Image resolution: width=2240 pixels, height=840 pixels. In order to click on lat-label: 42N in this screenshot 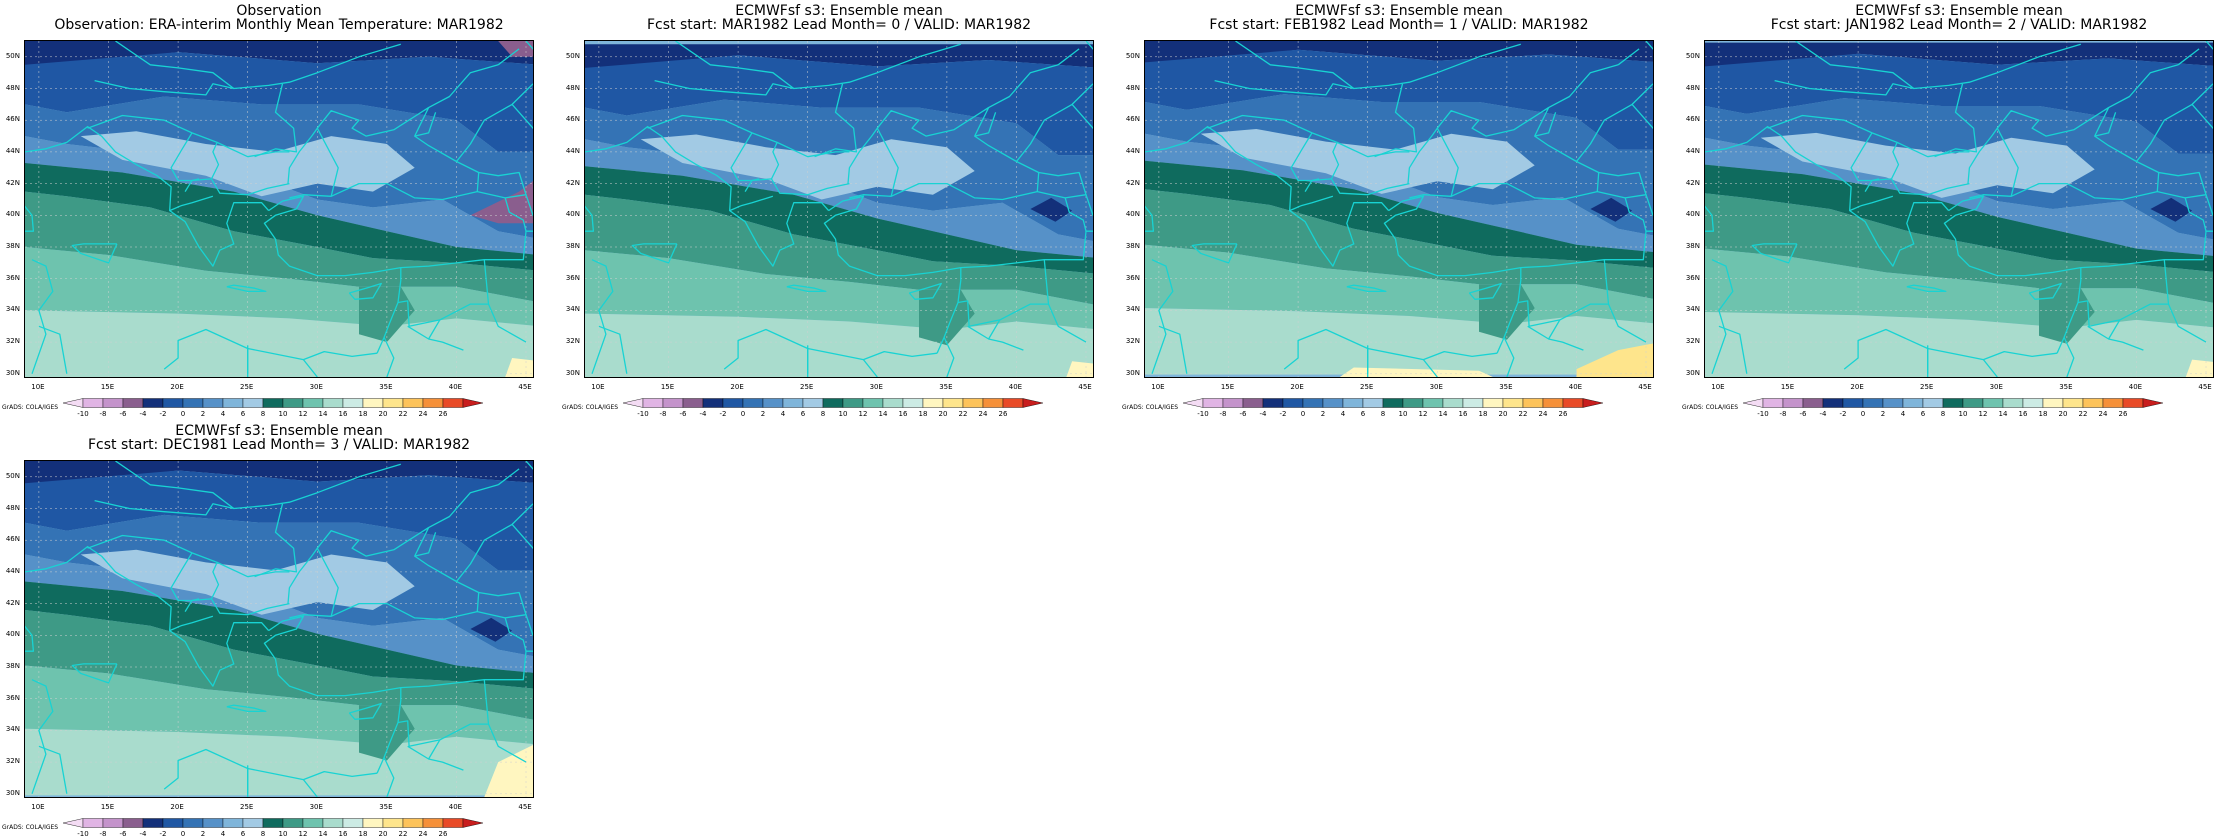, I will do `click(1132, 182)`.